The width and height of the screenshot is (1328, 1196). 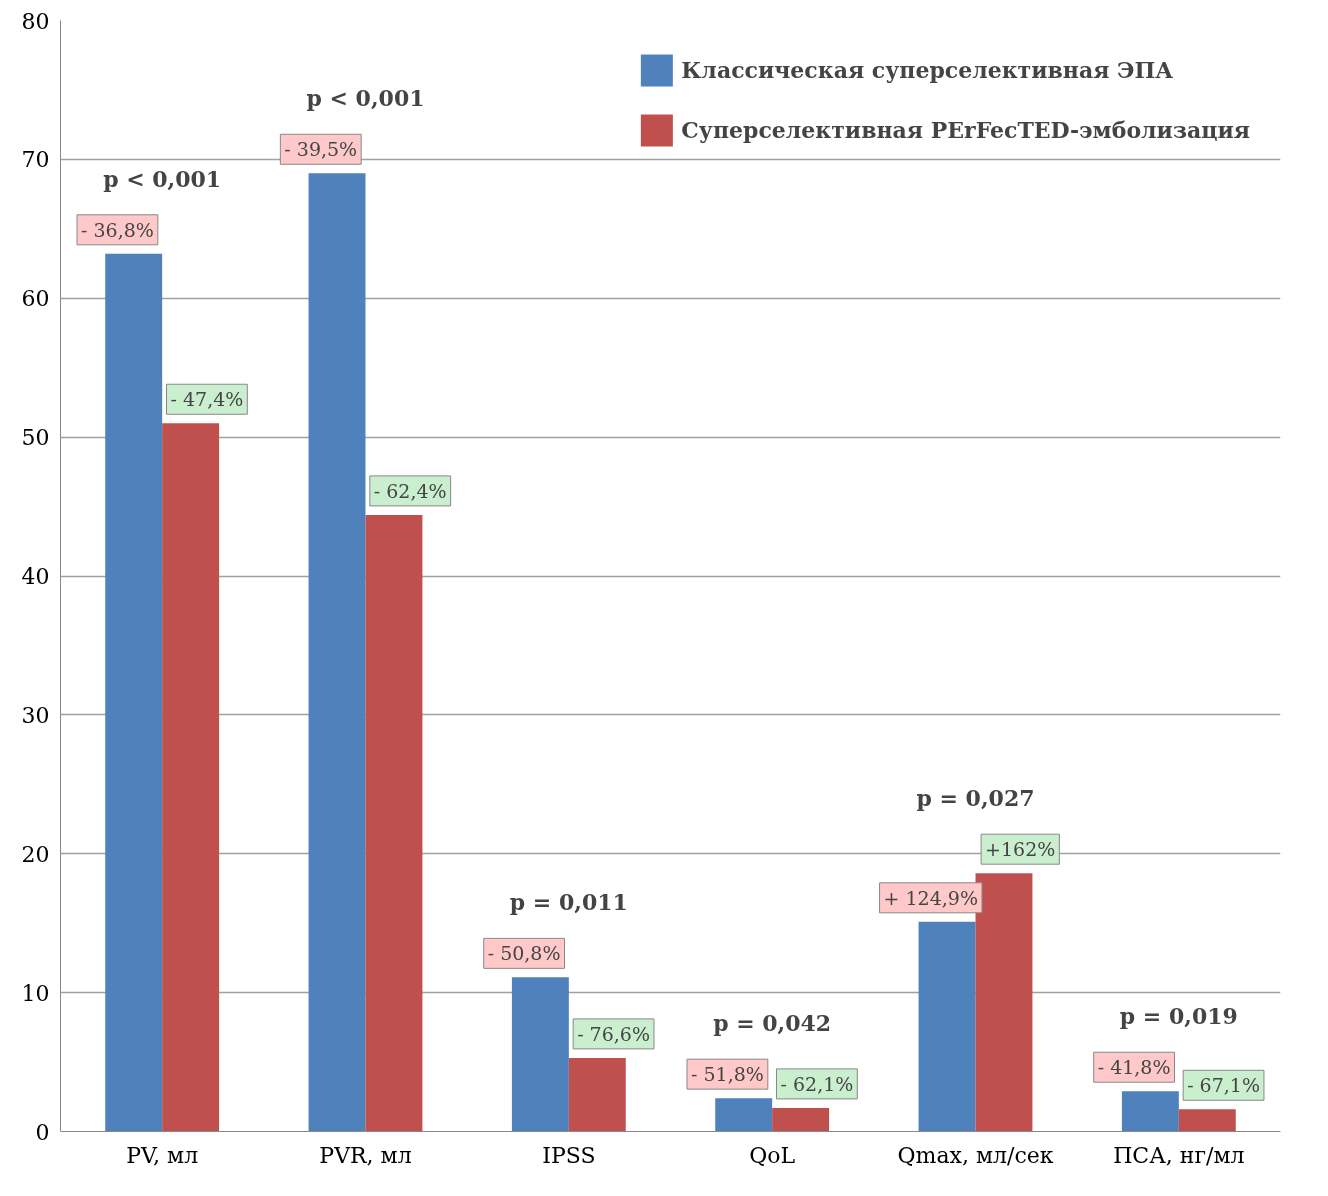 I want to click on y-tick-label: 50, so click(x=35, y=438).